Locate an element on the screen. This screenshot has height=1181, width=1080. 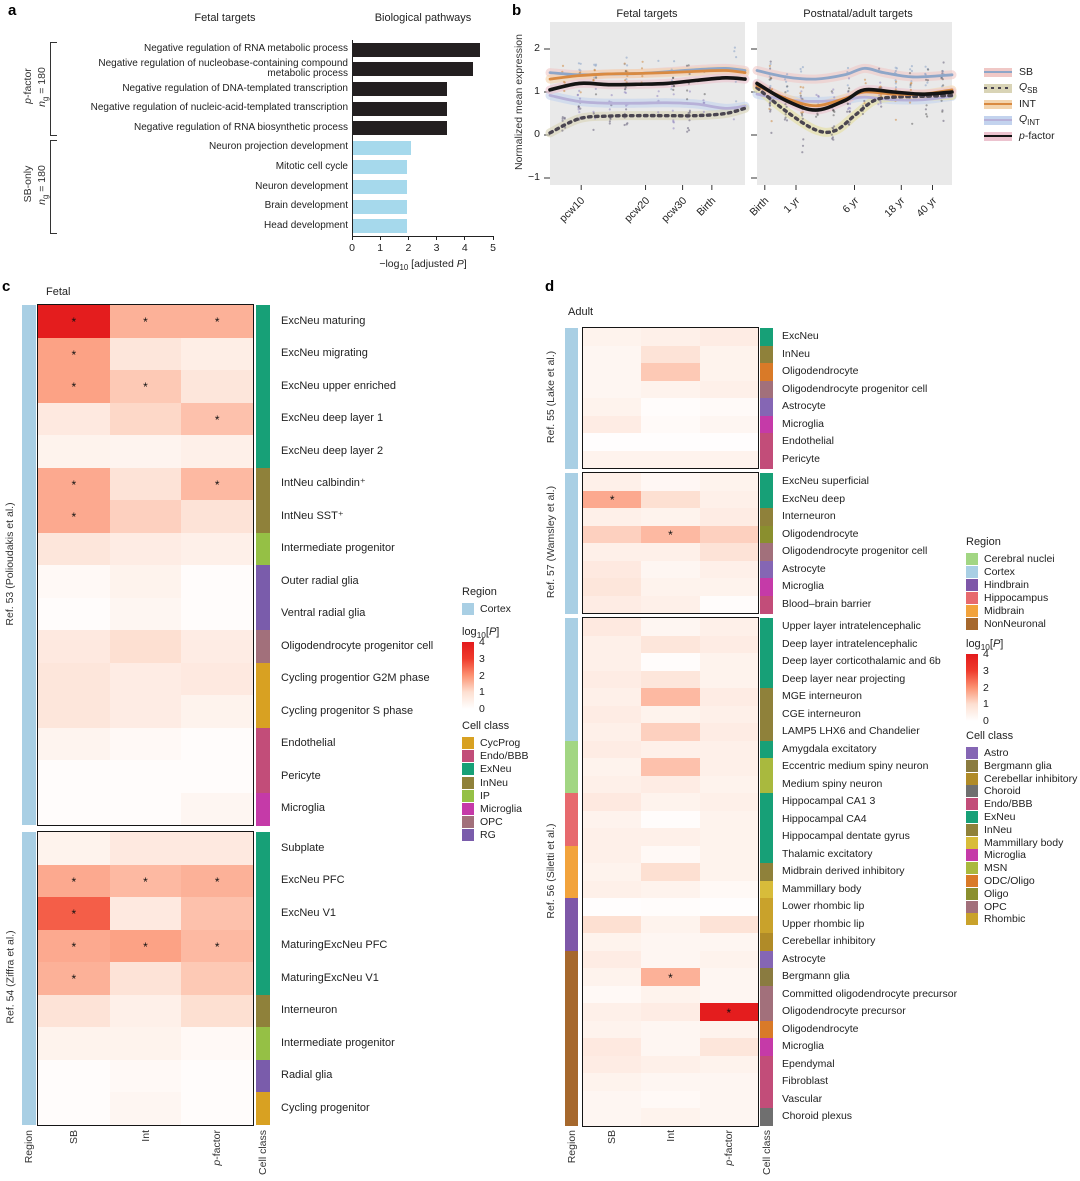
row-label: Mammillary body is located at coordinates (822, 888).